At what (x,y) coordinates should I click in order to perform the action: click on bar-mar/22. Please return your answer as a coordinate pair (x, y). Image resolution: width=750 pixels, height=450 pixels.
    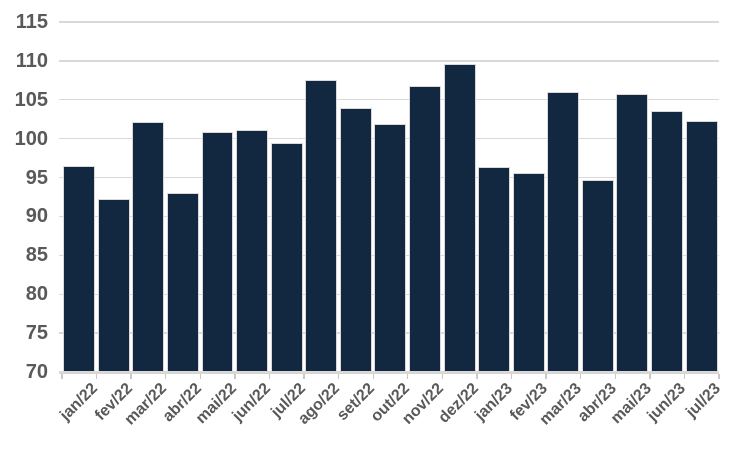
    Looking at the image, I should click on (148, 247).